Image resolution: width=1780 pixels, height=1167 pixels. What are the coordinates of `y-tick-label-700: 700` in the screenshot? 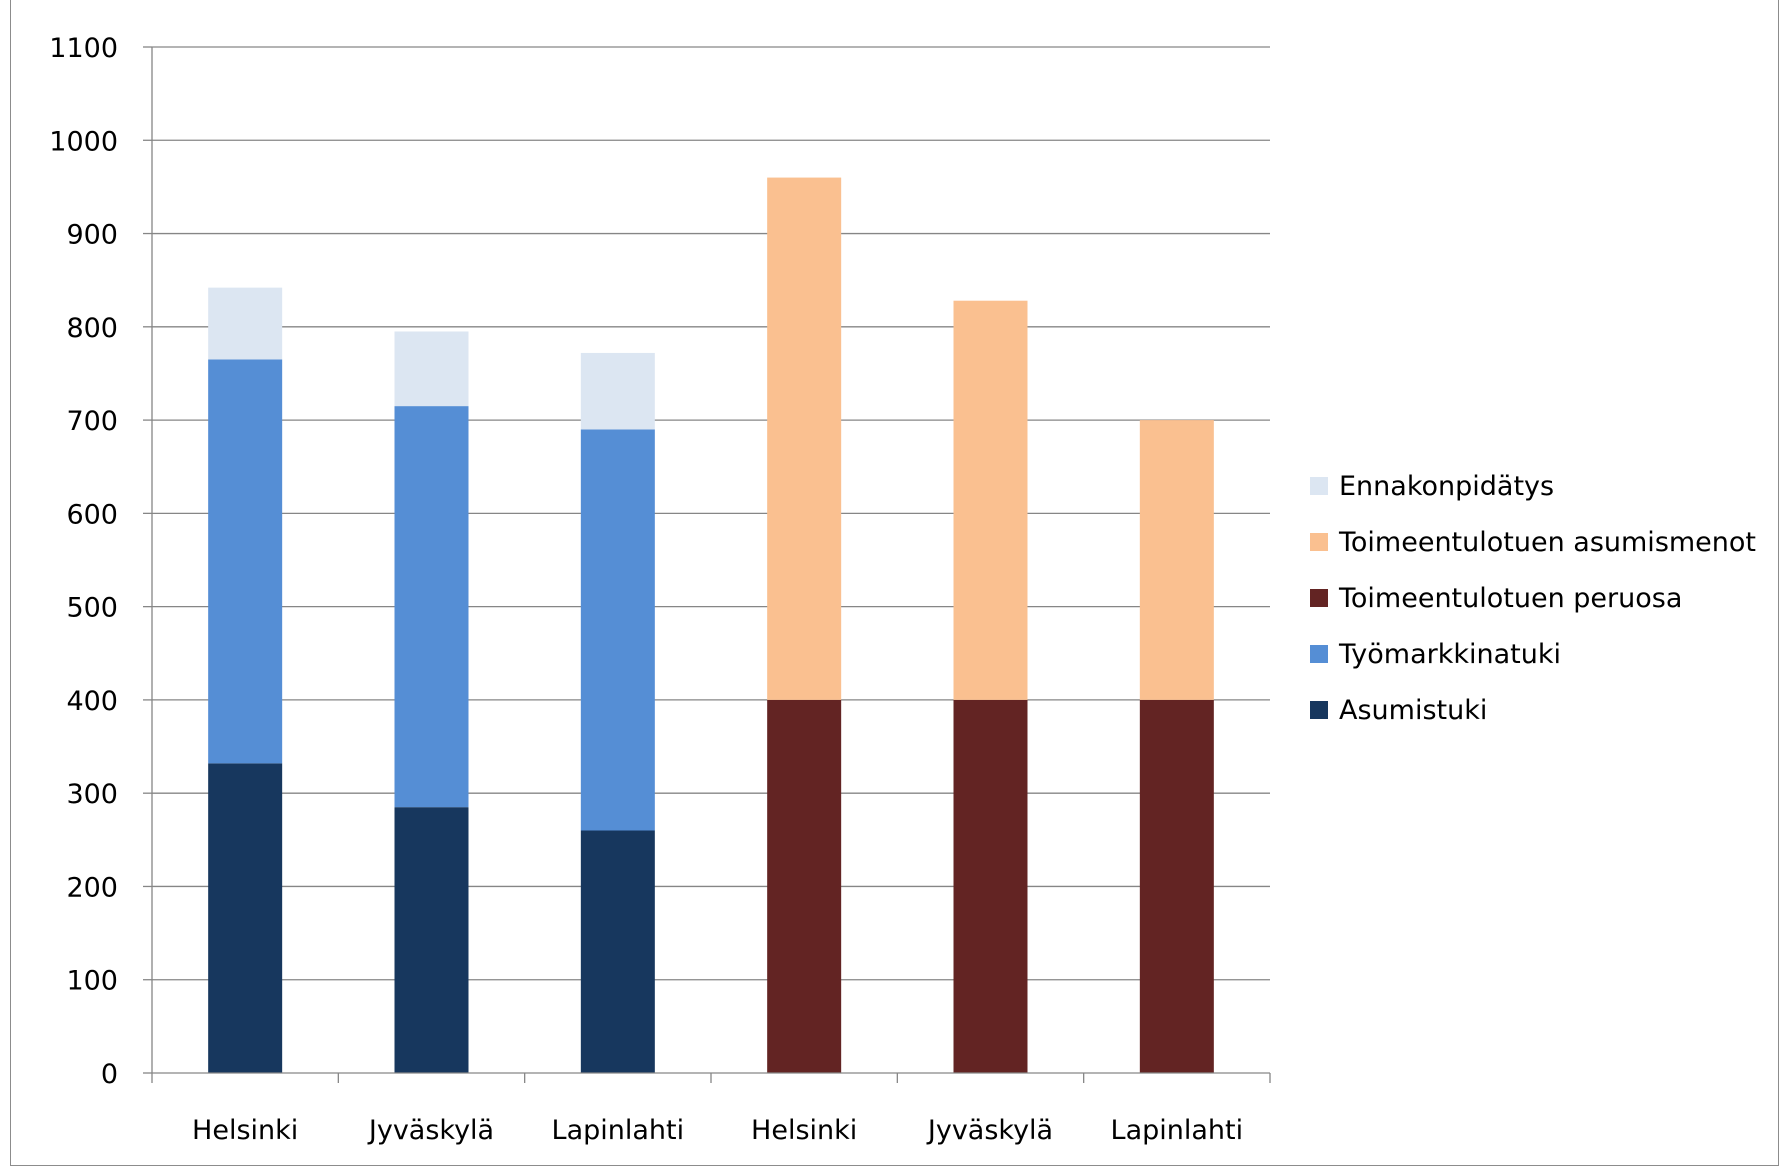 It's located at (92, 421).